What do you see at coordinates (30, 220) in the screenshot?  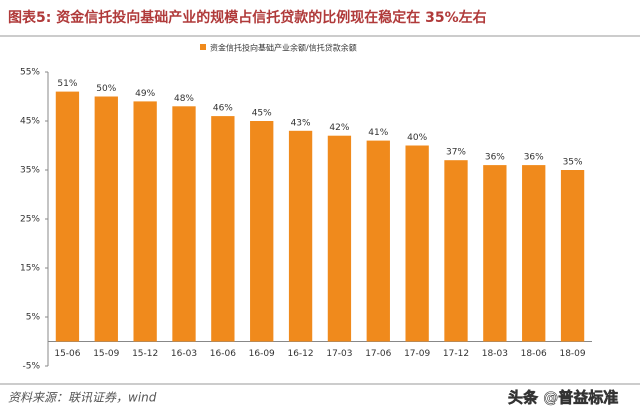 I see `y-tick-label: 25%` at bounding box center [30, 220].